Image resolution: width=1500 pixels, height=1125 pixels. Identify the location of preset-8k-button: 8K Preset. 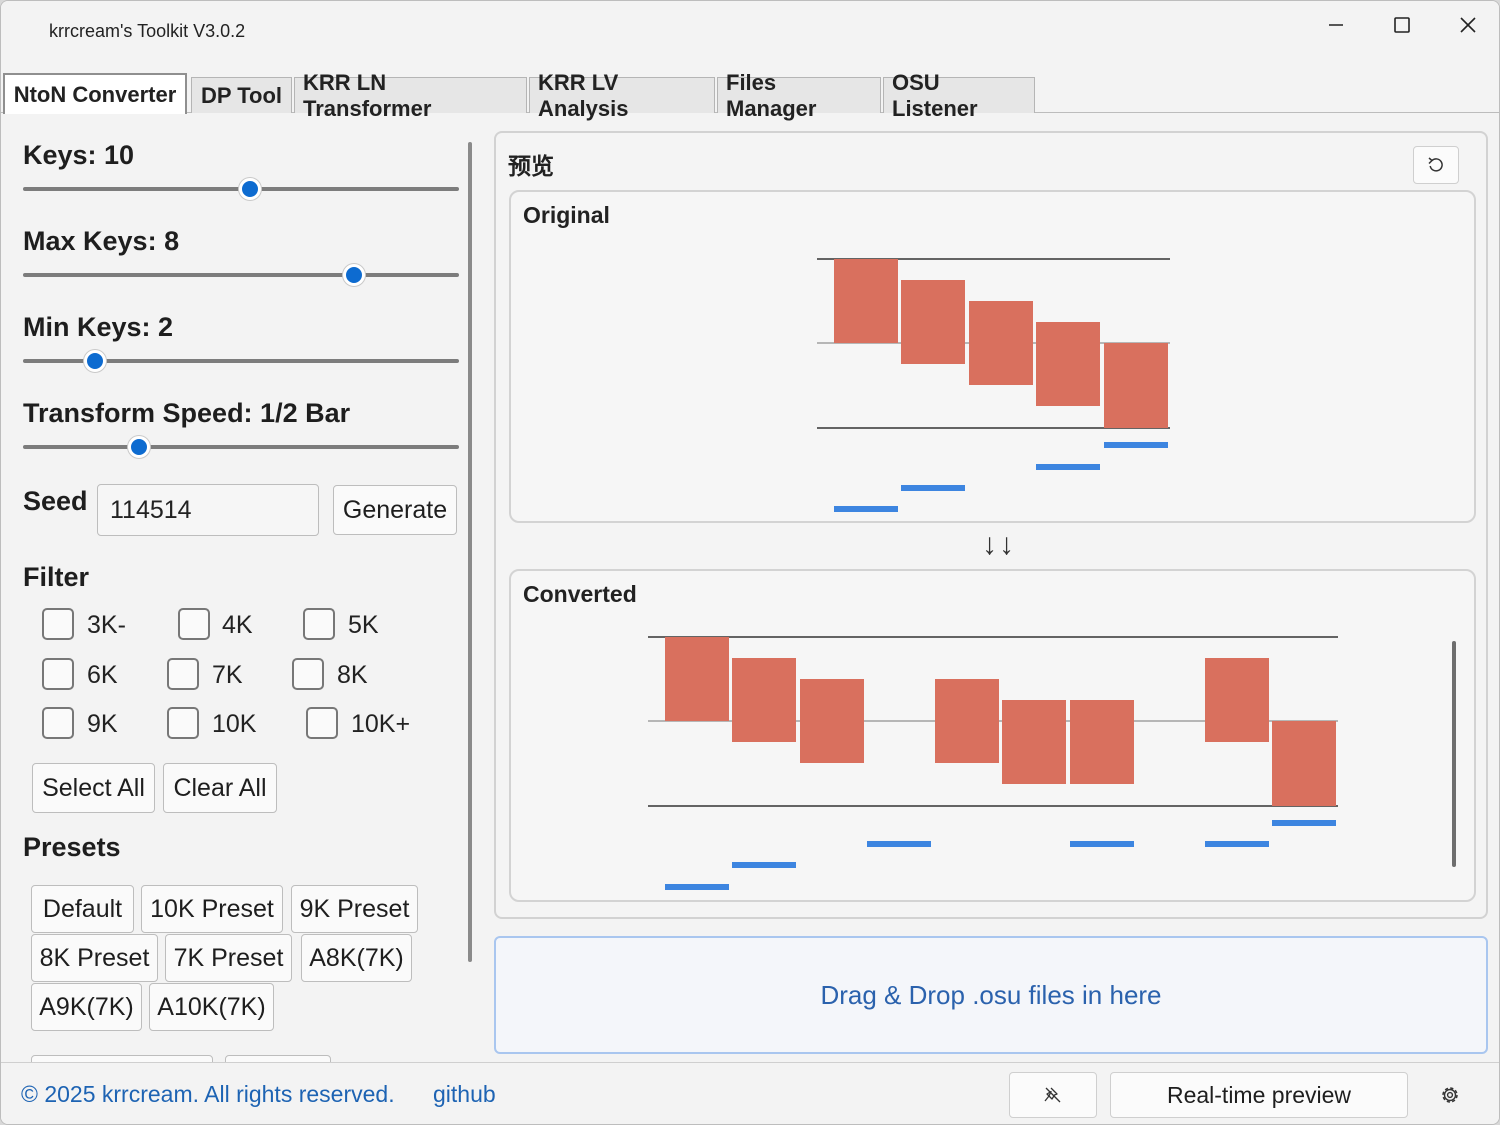
(94, 958).